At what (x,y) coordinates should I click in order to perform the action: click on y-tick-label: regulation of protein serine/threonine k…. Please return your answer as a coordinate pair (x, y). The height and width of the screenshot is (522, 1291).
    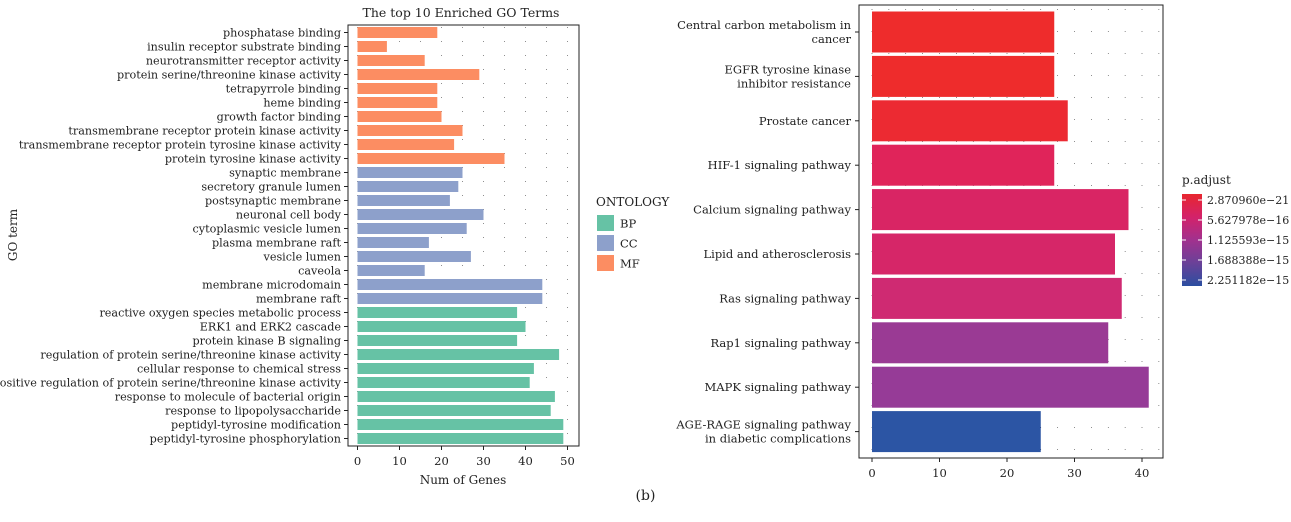
    Looking at the image, I should click on (190, 355).